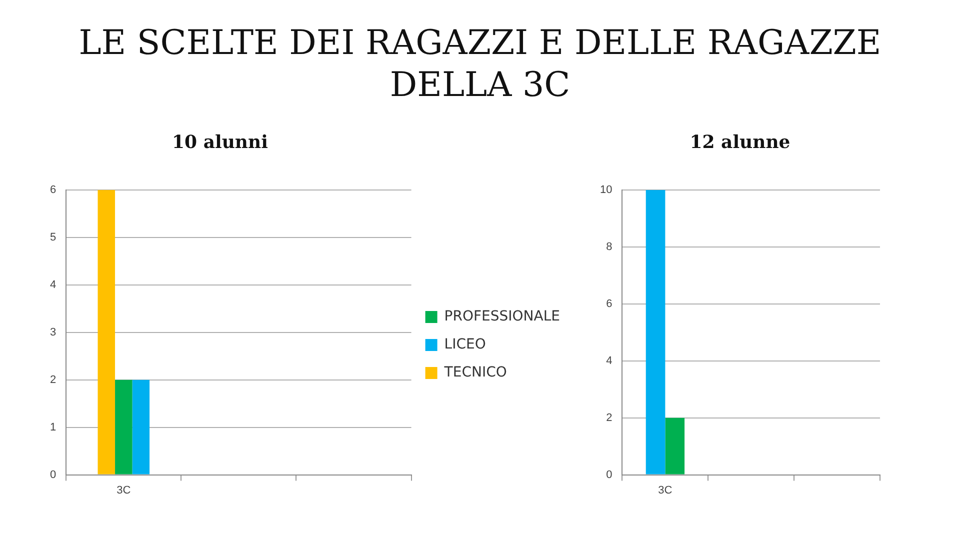 Image resolution: width=960 pixels, height=540 pixels. Describe the element at coordinates (609, 246) in the screenshot. I see `y-tick-label: 8` at that location.